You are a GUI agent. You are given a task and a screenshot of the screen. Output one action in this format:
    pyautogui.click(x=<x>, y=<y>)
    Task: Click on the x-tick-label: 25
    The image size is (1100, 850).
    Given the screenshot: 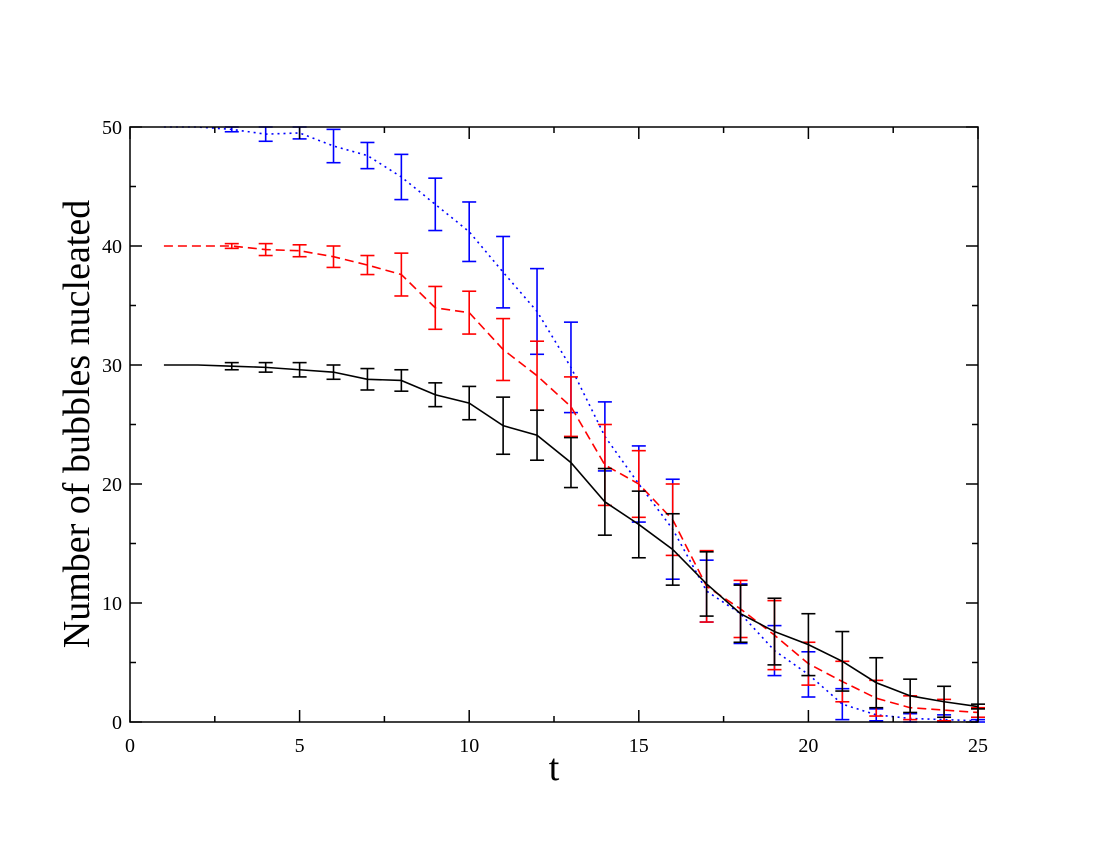 What is the action you would take?
    pyautogui.click(x=978, y=746)
    